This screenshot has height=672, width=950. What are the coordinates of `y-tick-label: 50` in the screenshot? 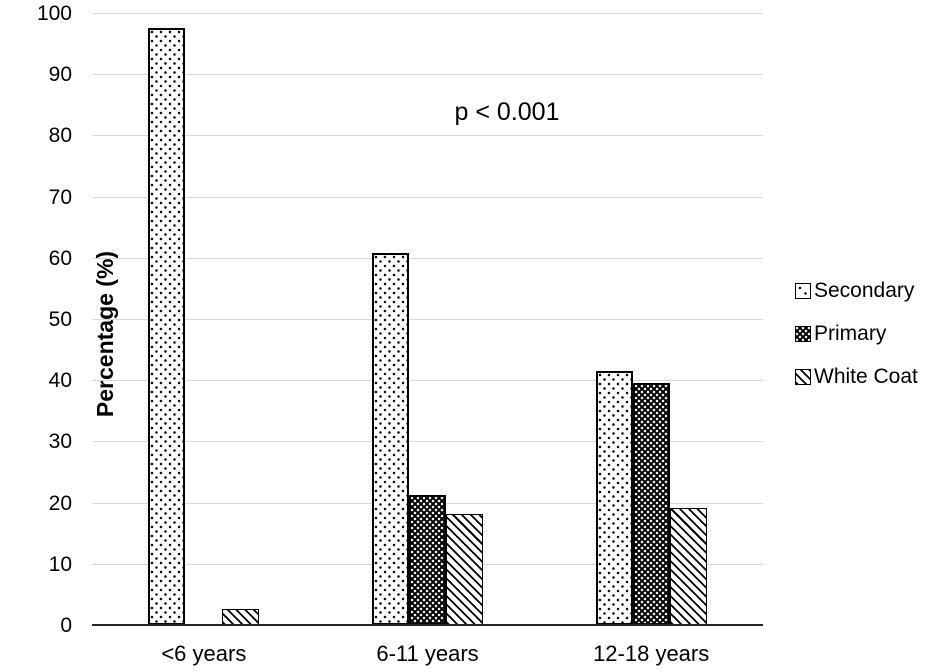 It's located at (60, 319).